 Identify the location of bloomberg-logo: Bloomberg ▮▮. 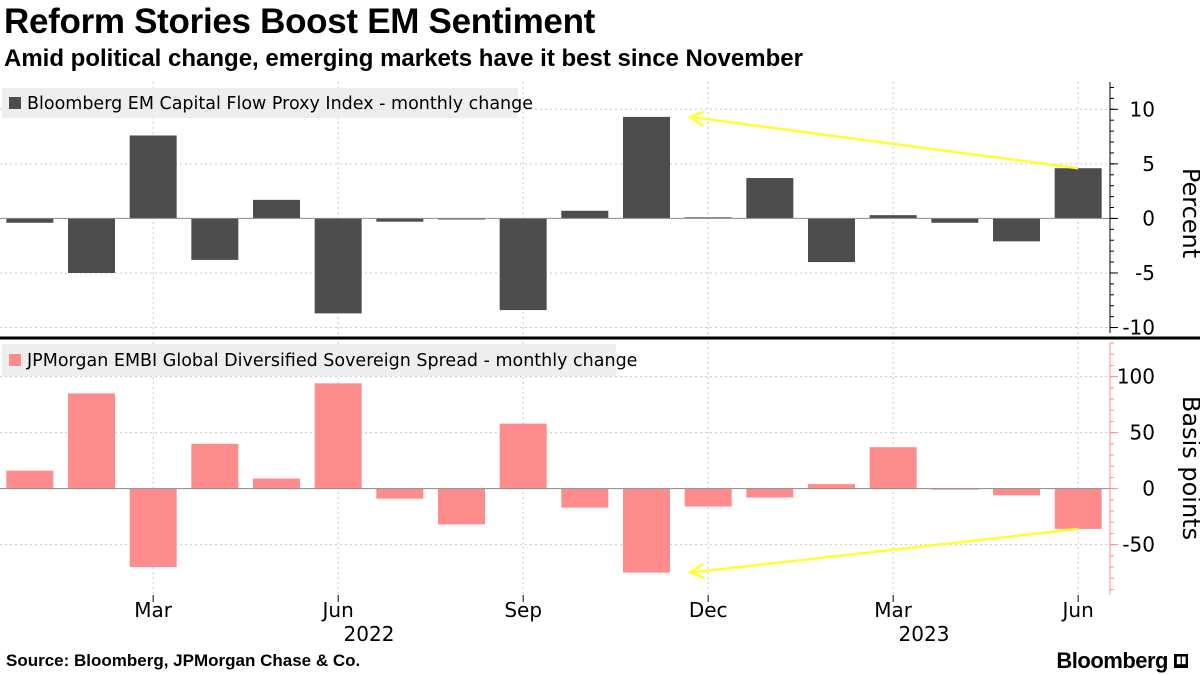
(1122, 661).